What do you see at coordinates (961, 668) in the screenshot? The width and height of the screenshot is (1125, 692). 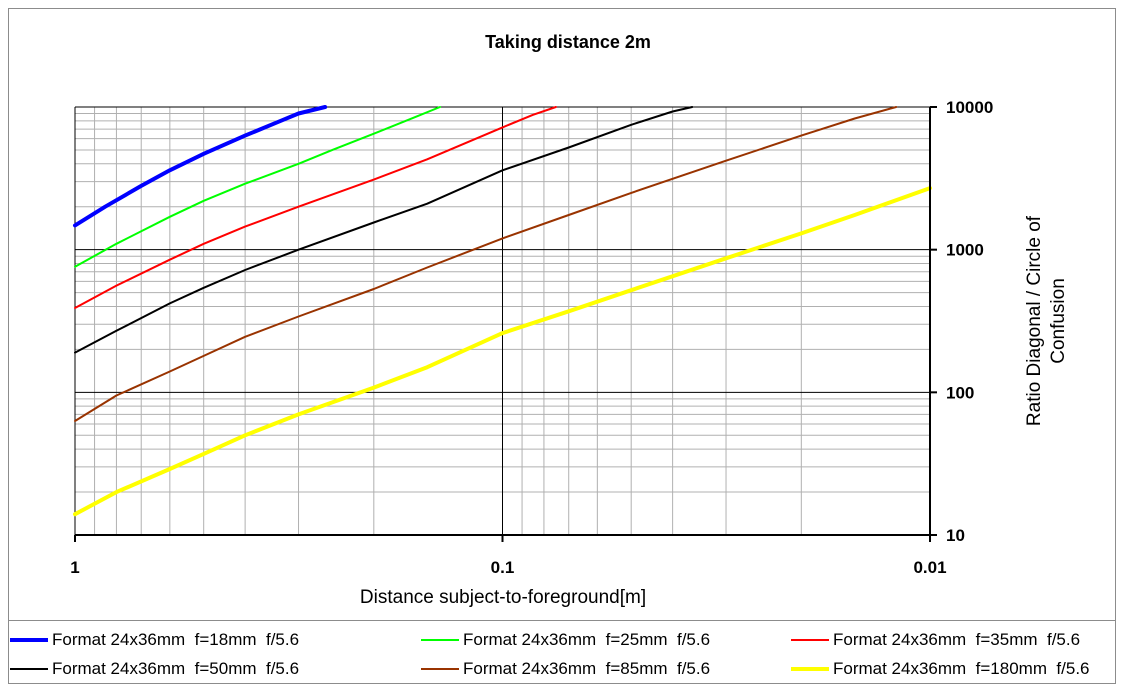 I see `legend-label: Format 24x36mm f=180mm f/5.6` at bounding box center [961, 668].